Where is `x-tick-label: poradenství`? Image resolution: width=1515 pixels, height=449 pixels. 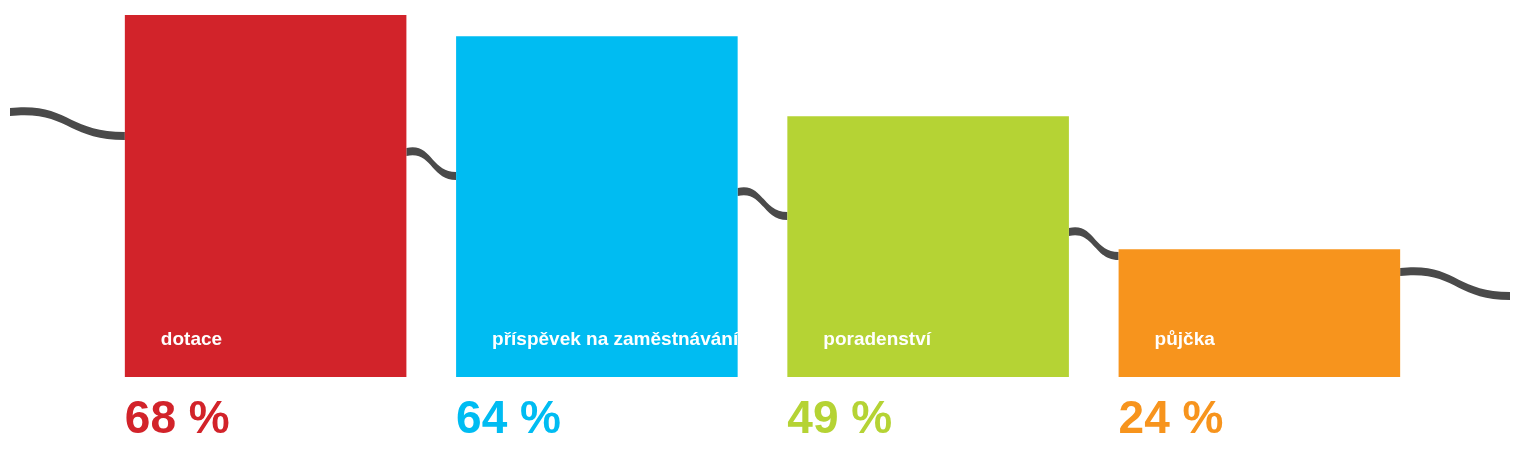 x-tick-label: poradenství is located at coordinates (877, 339).